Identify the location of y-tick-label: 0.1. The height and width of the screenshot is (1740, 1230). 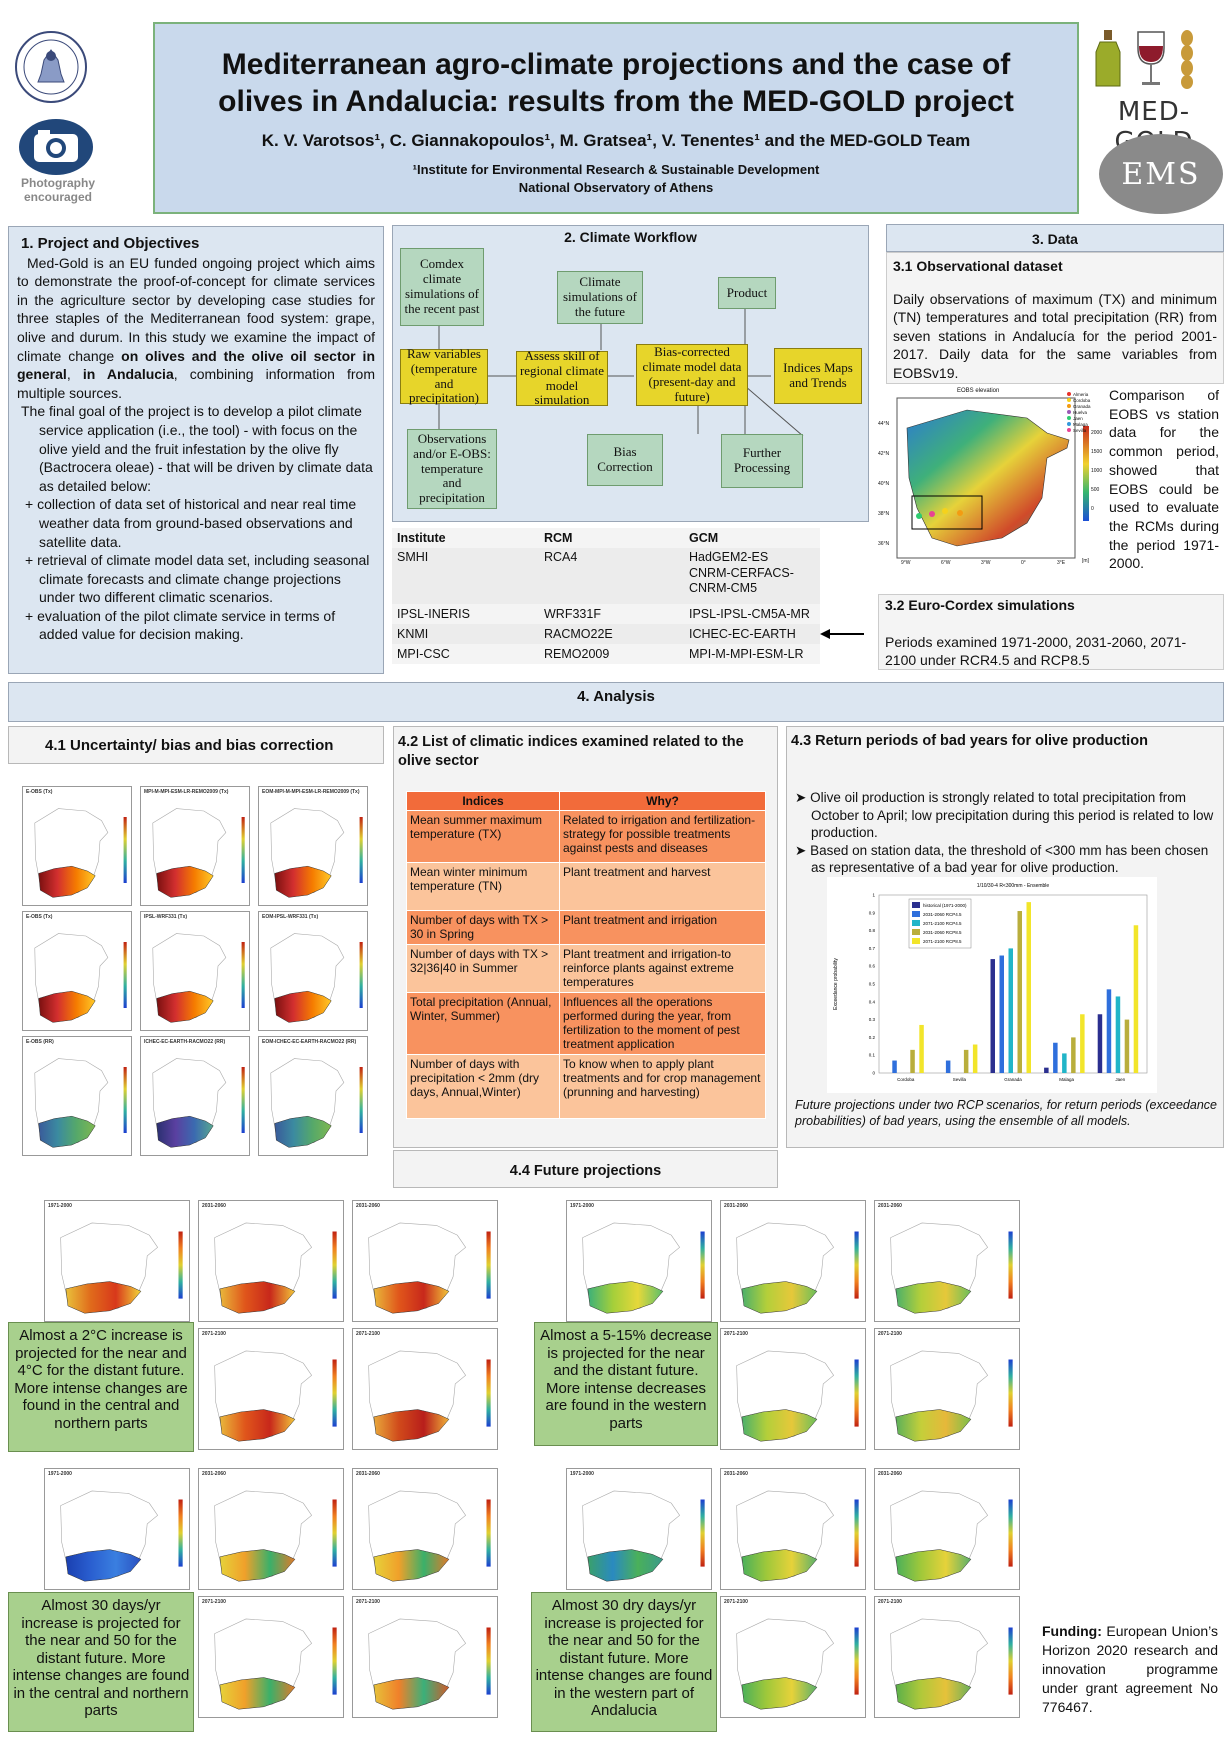
(872, 1055).